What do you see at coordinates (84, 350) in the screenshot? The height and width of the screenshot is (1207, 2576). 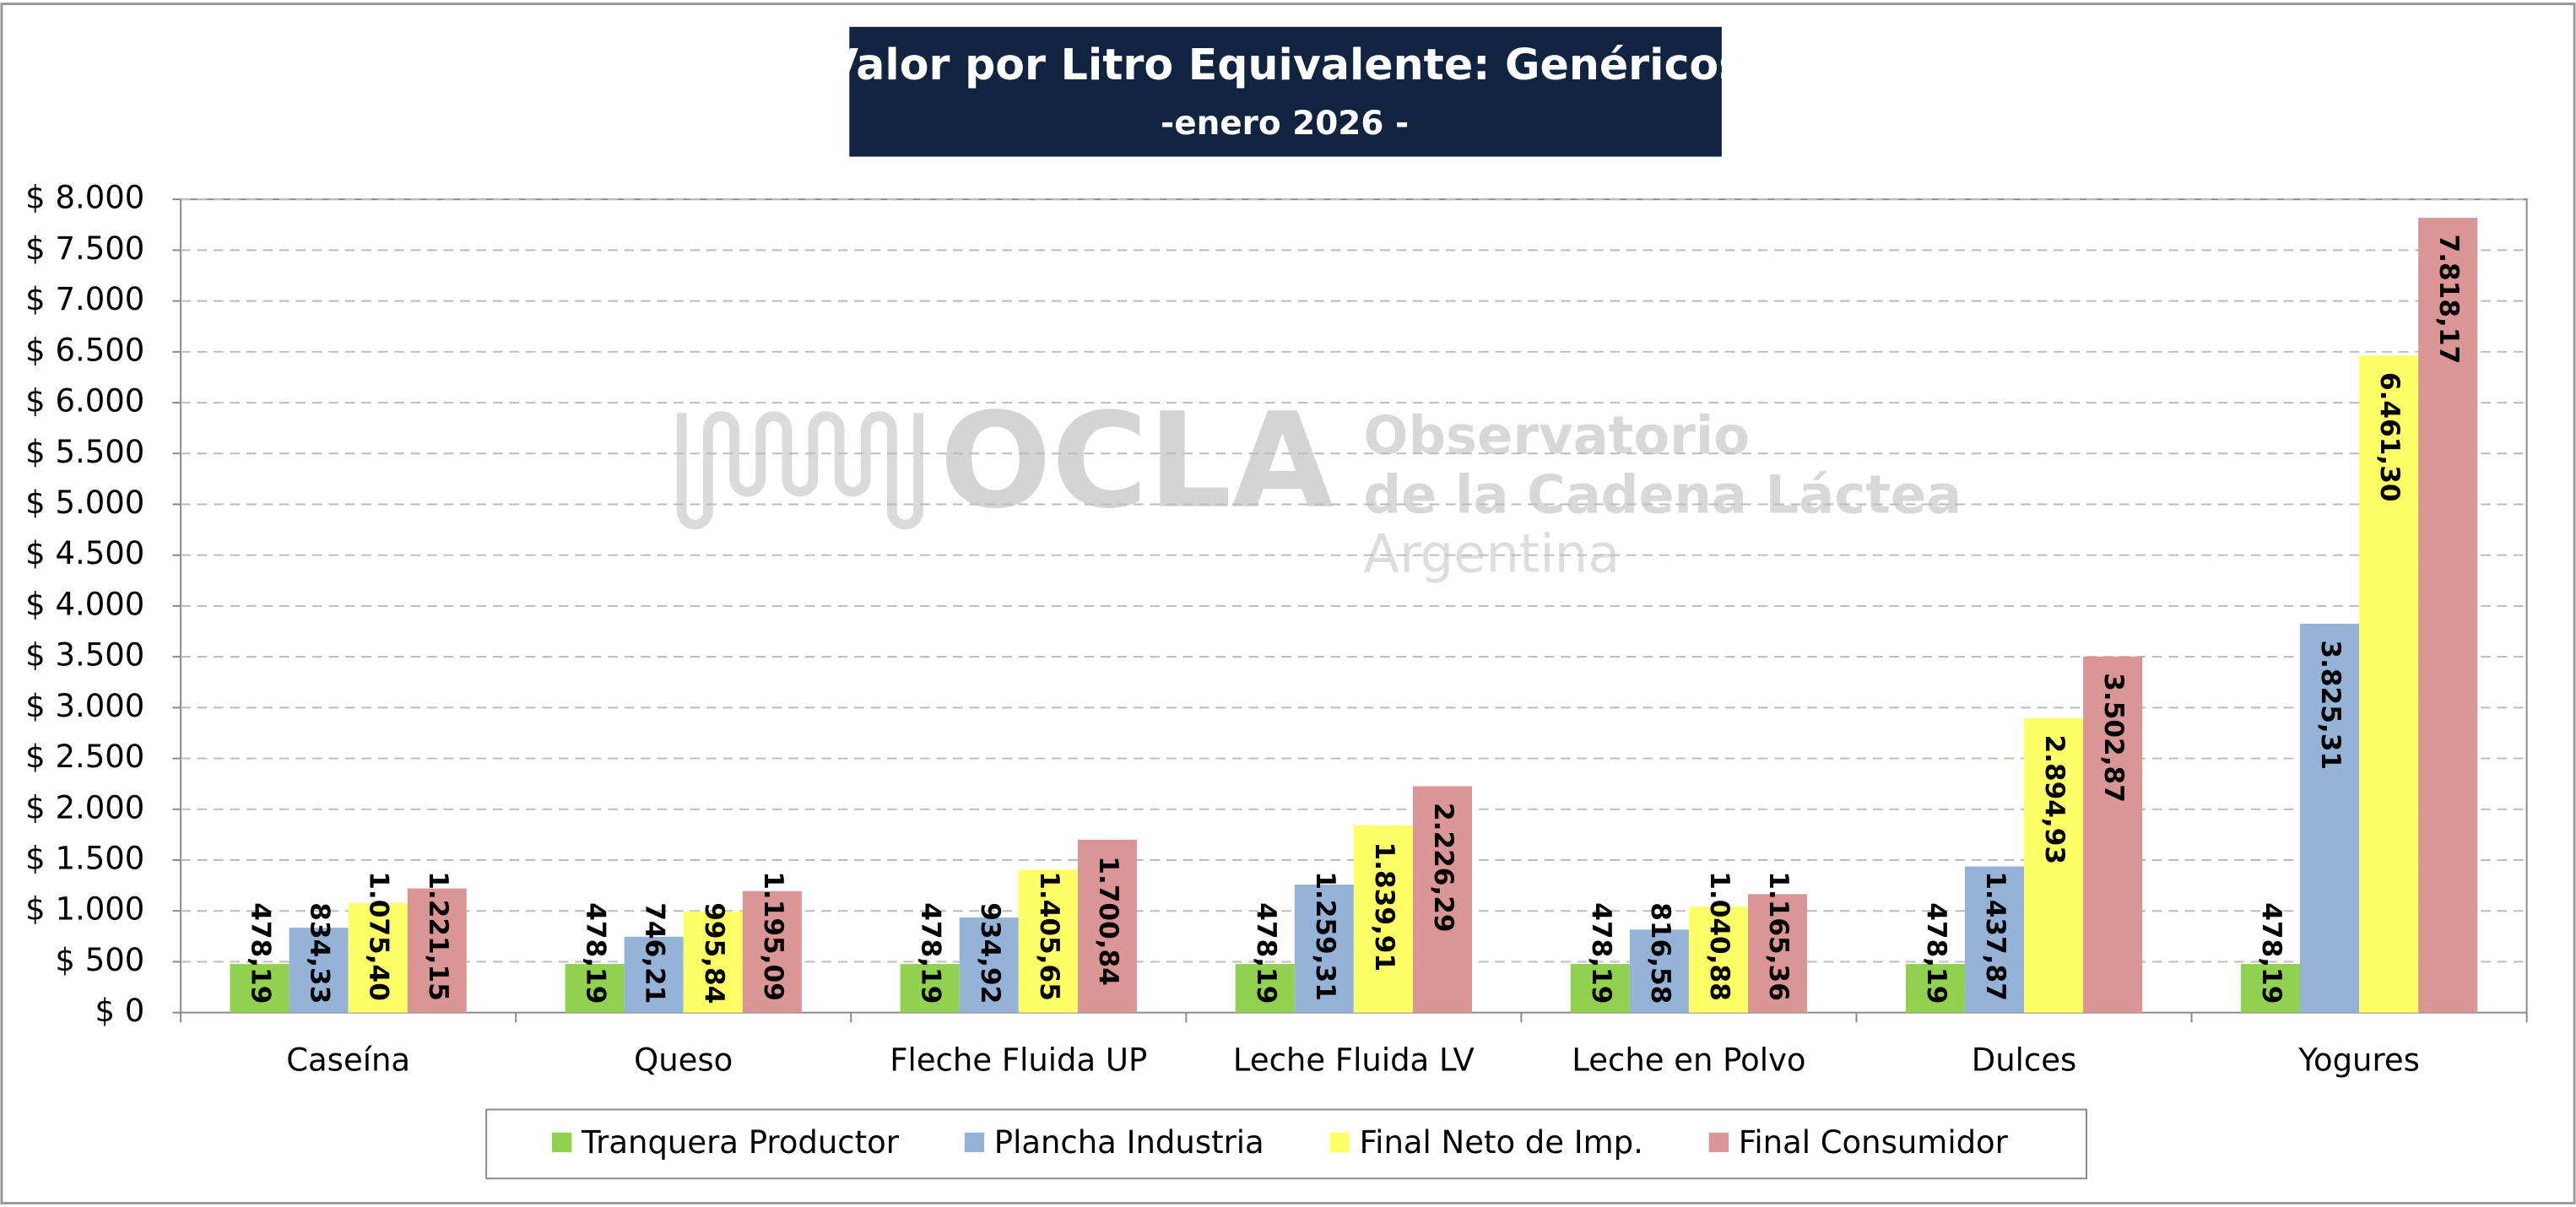 I see `y-tick-label: $ 6.500` at bounding box center [84, 350].